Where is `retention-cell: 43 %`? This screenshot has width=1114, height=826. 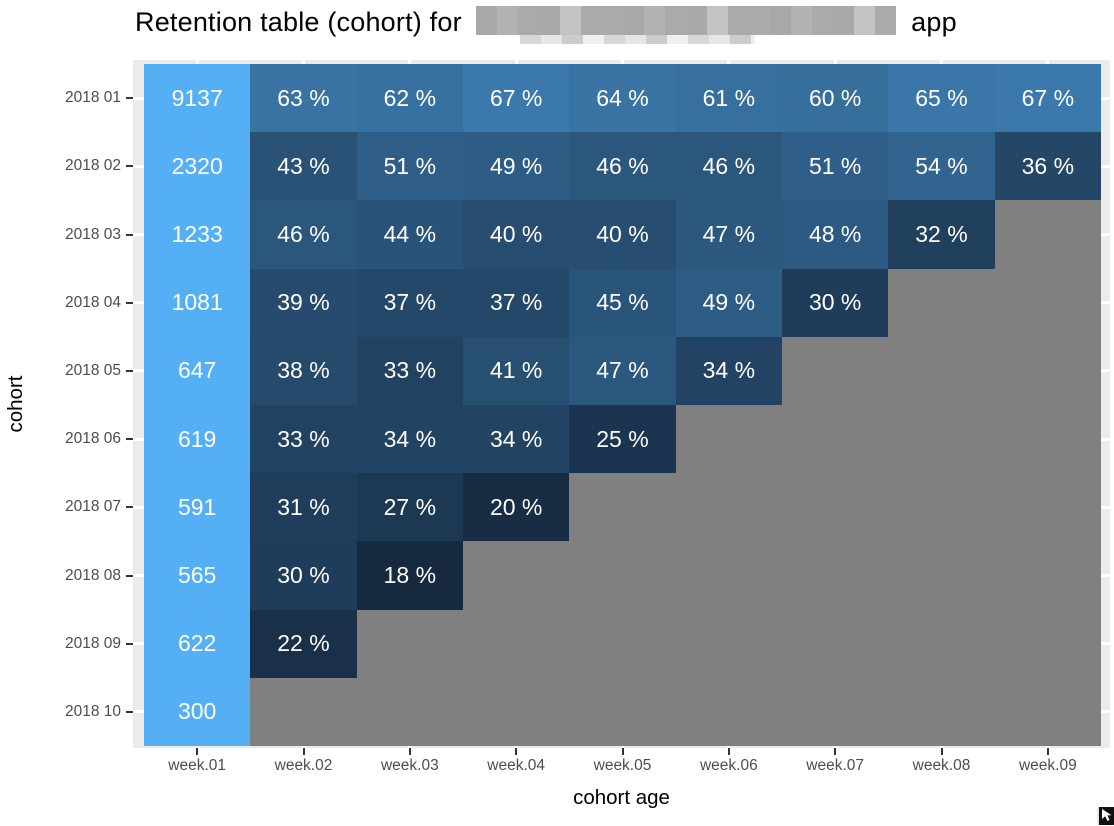 retention-cell: 43 % is located at coordinates (303, 166).